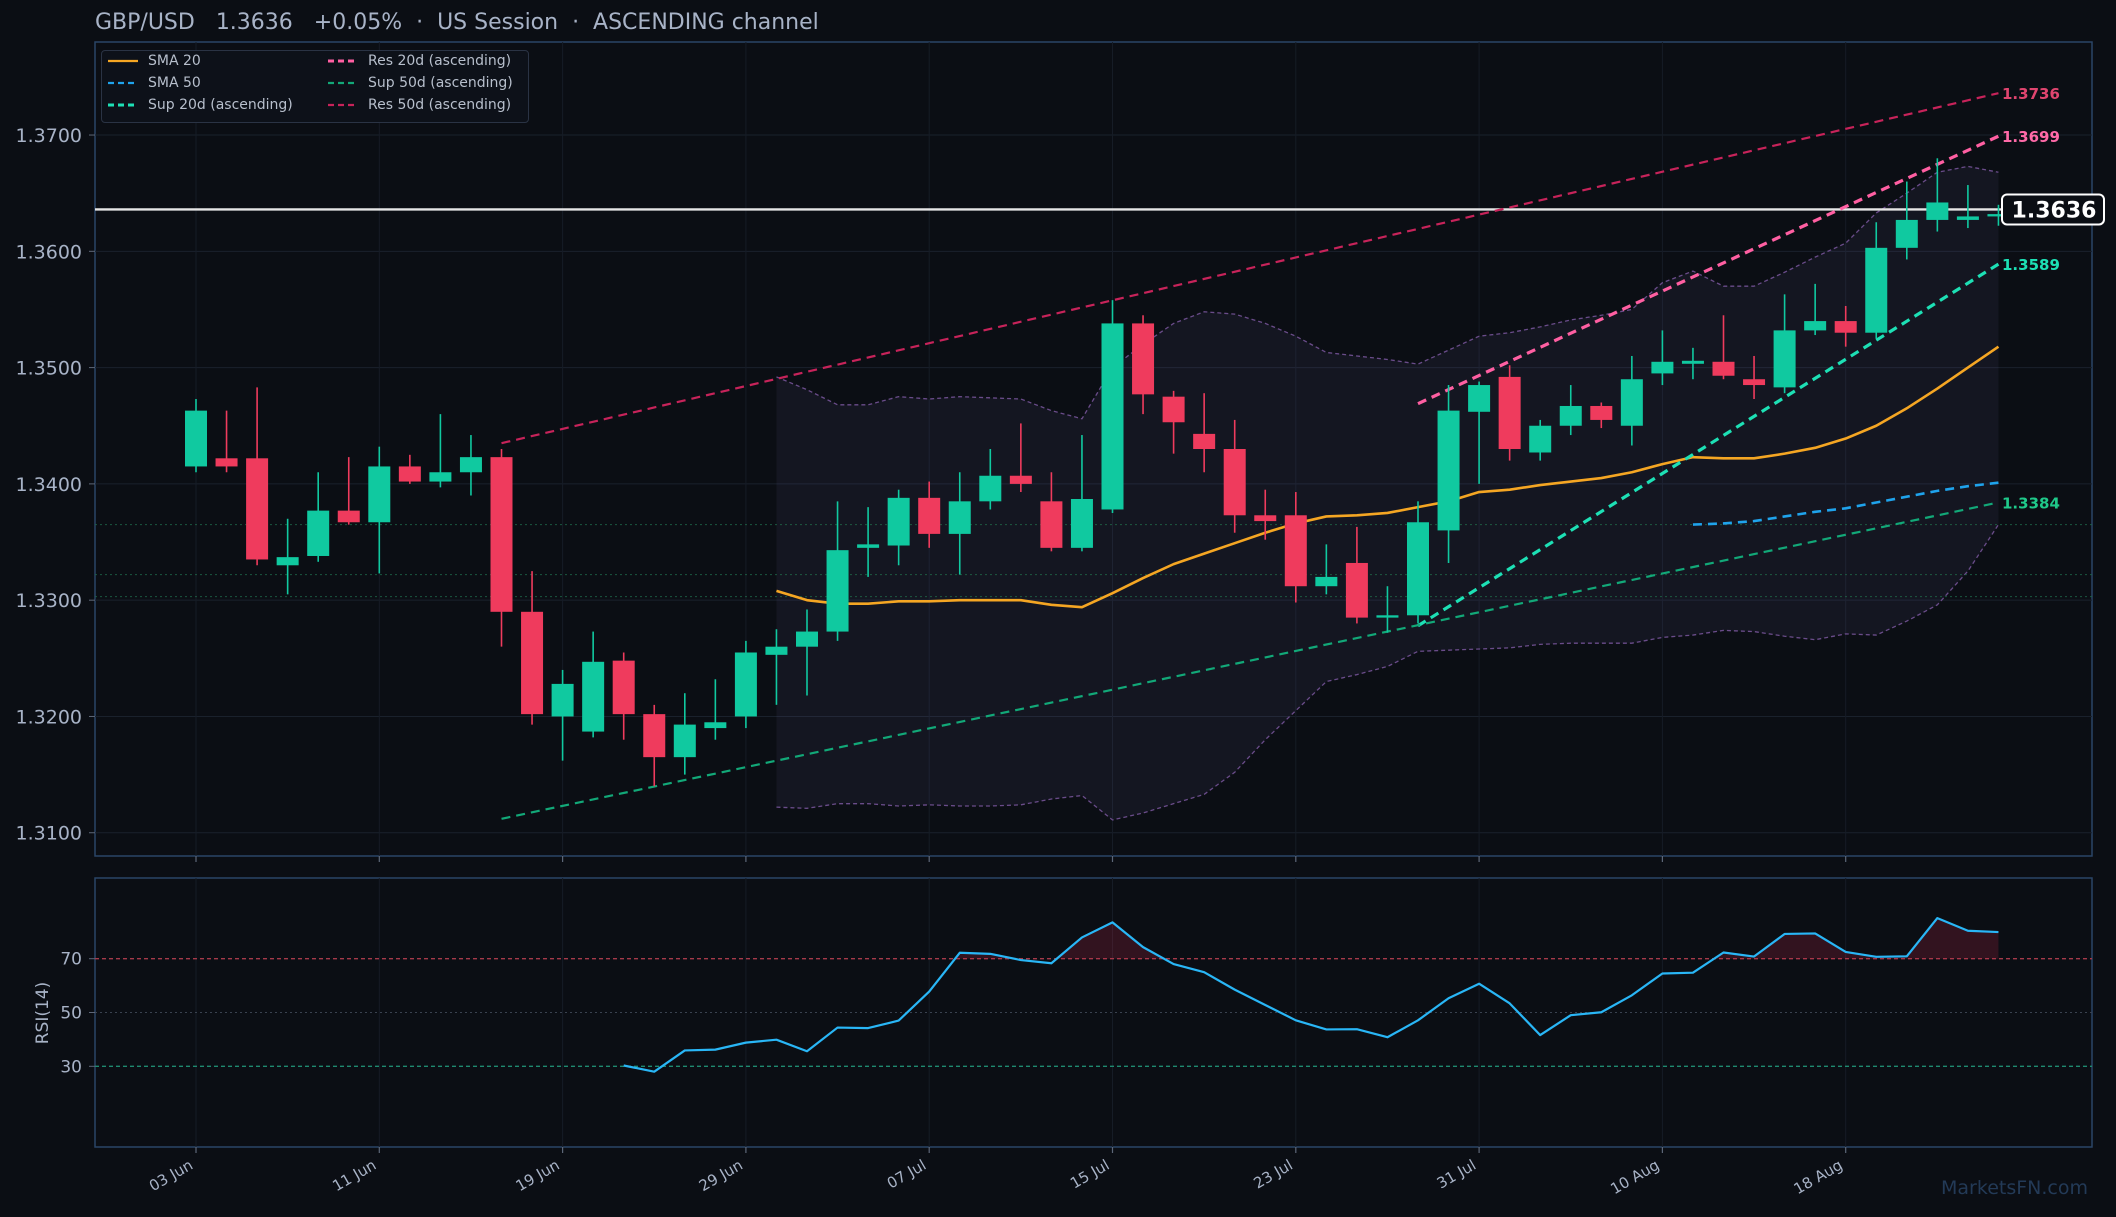 The height and width of the screenshot is (1217, 2116). Describe the element at coordinates (49, 369) in the screenshot. I see `y-tick-label: 1.3500` at that location.